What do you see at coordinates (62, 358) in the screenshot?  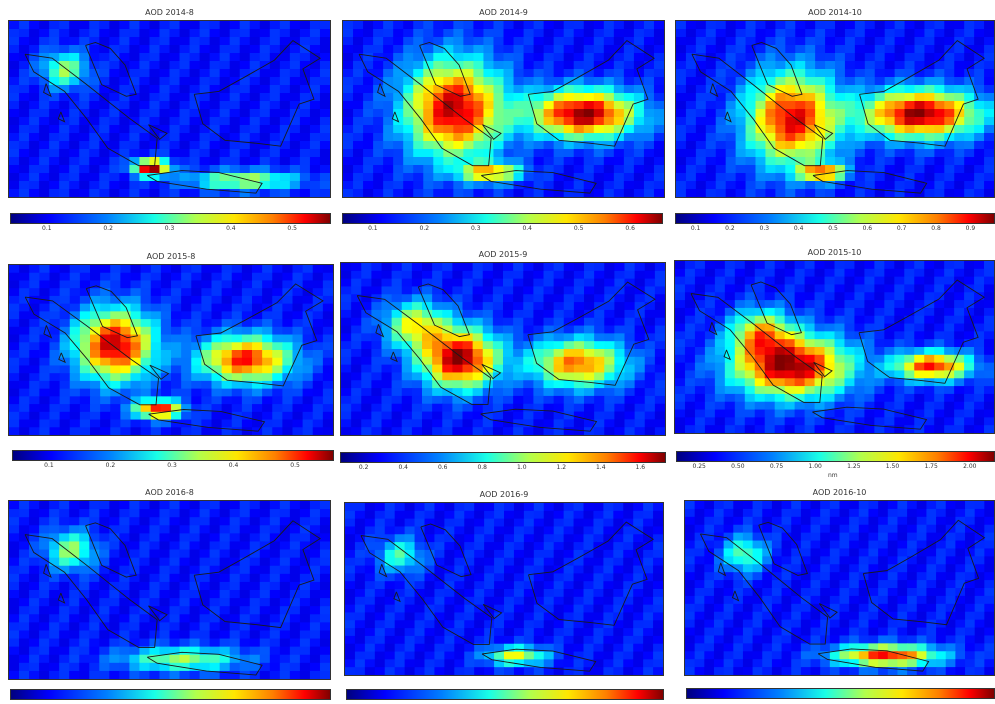 I see `coastline` at bounding box center [62, 358].